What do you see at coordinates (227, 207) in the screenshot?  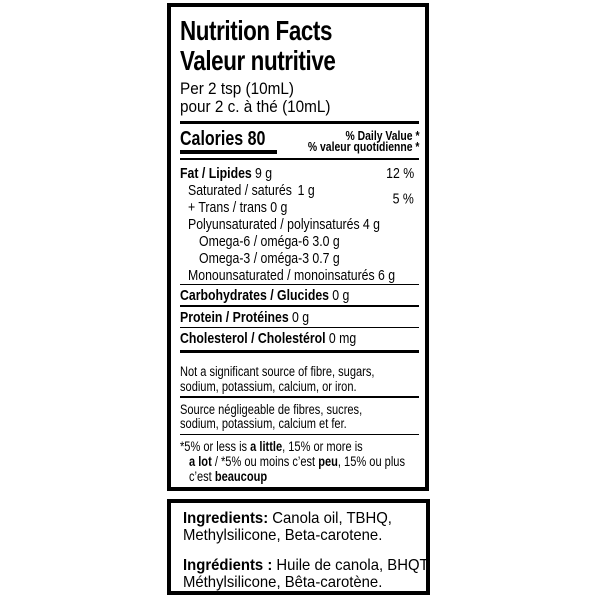 I see `nutrient-label: + Trans / trans` at bounding box center [227, 207].